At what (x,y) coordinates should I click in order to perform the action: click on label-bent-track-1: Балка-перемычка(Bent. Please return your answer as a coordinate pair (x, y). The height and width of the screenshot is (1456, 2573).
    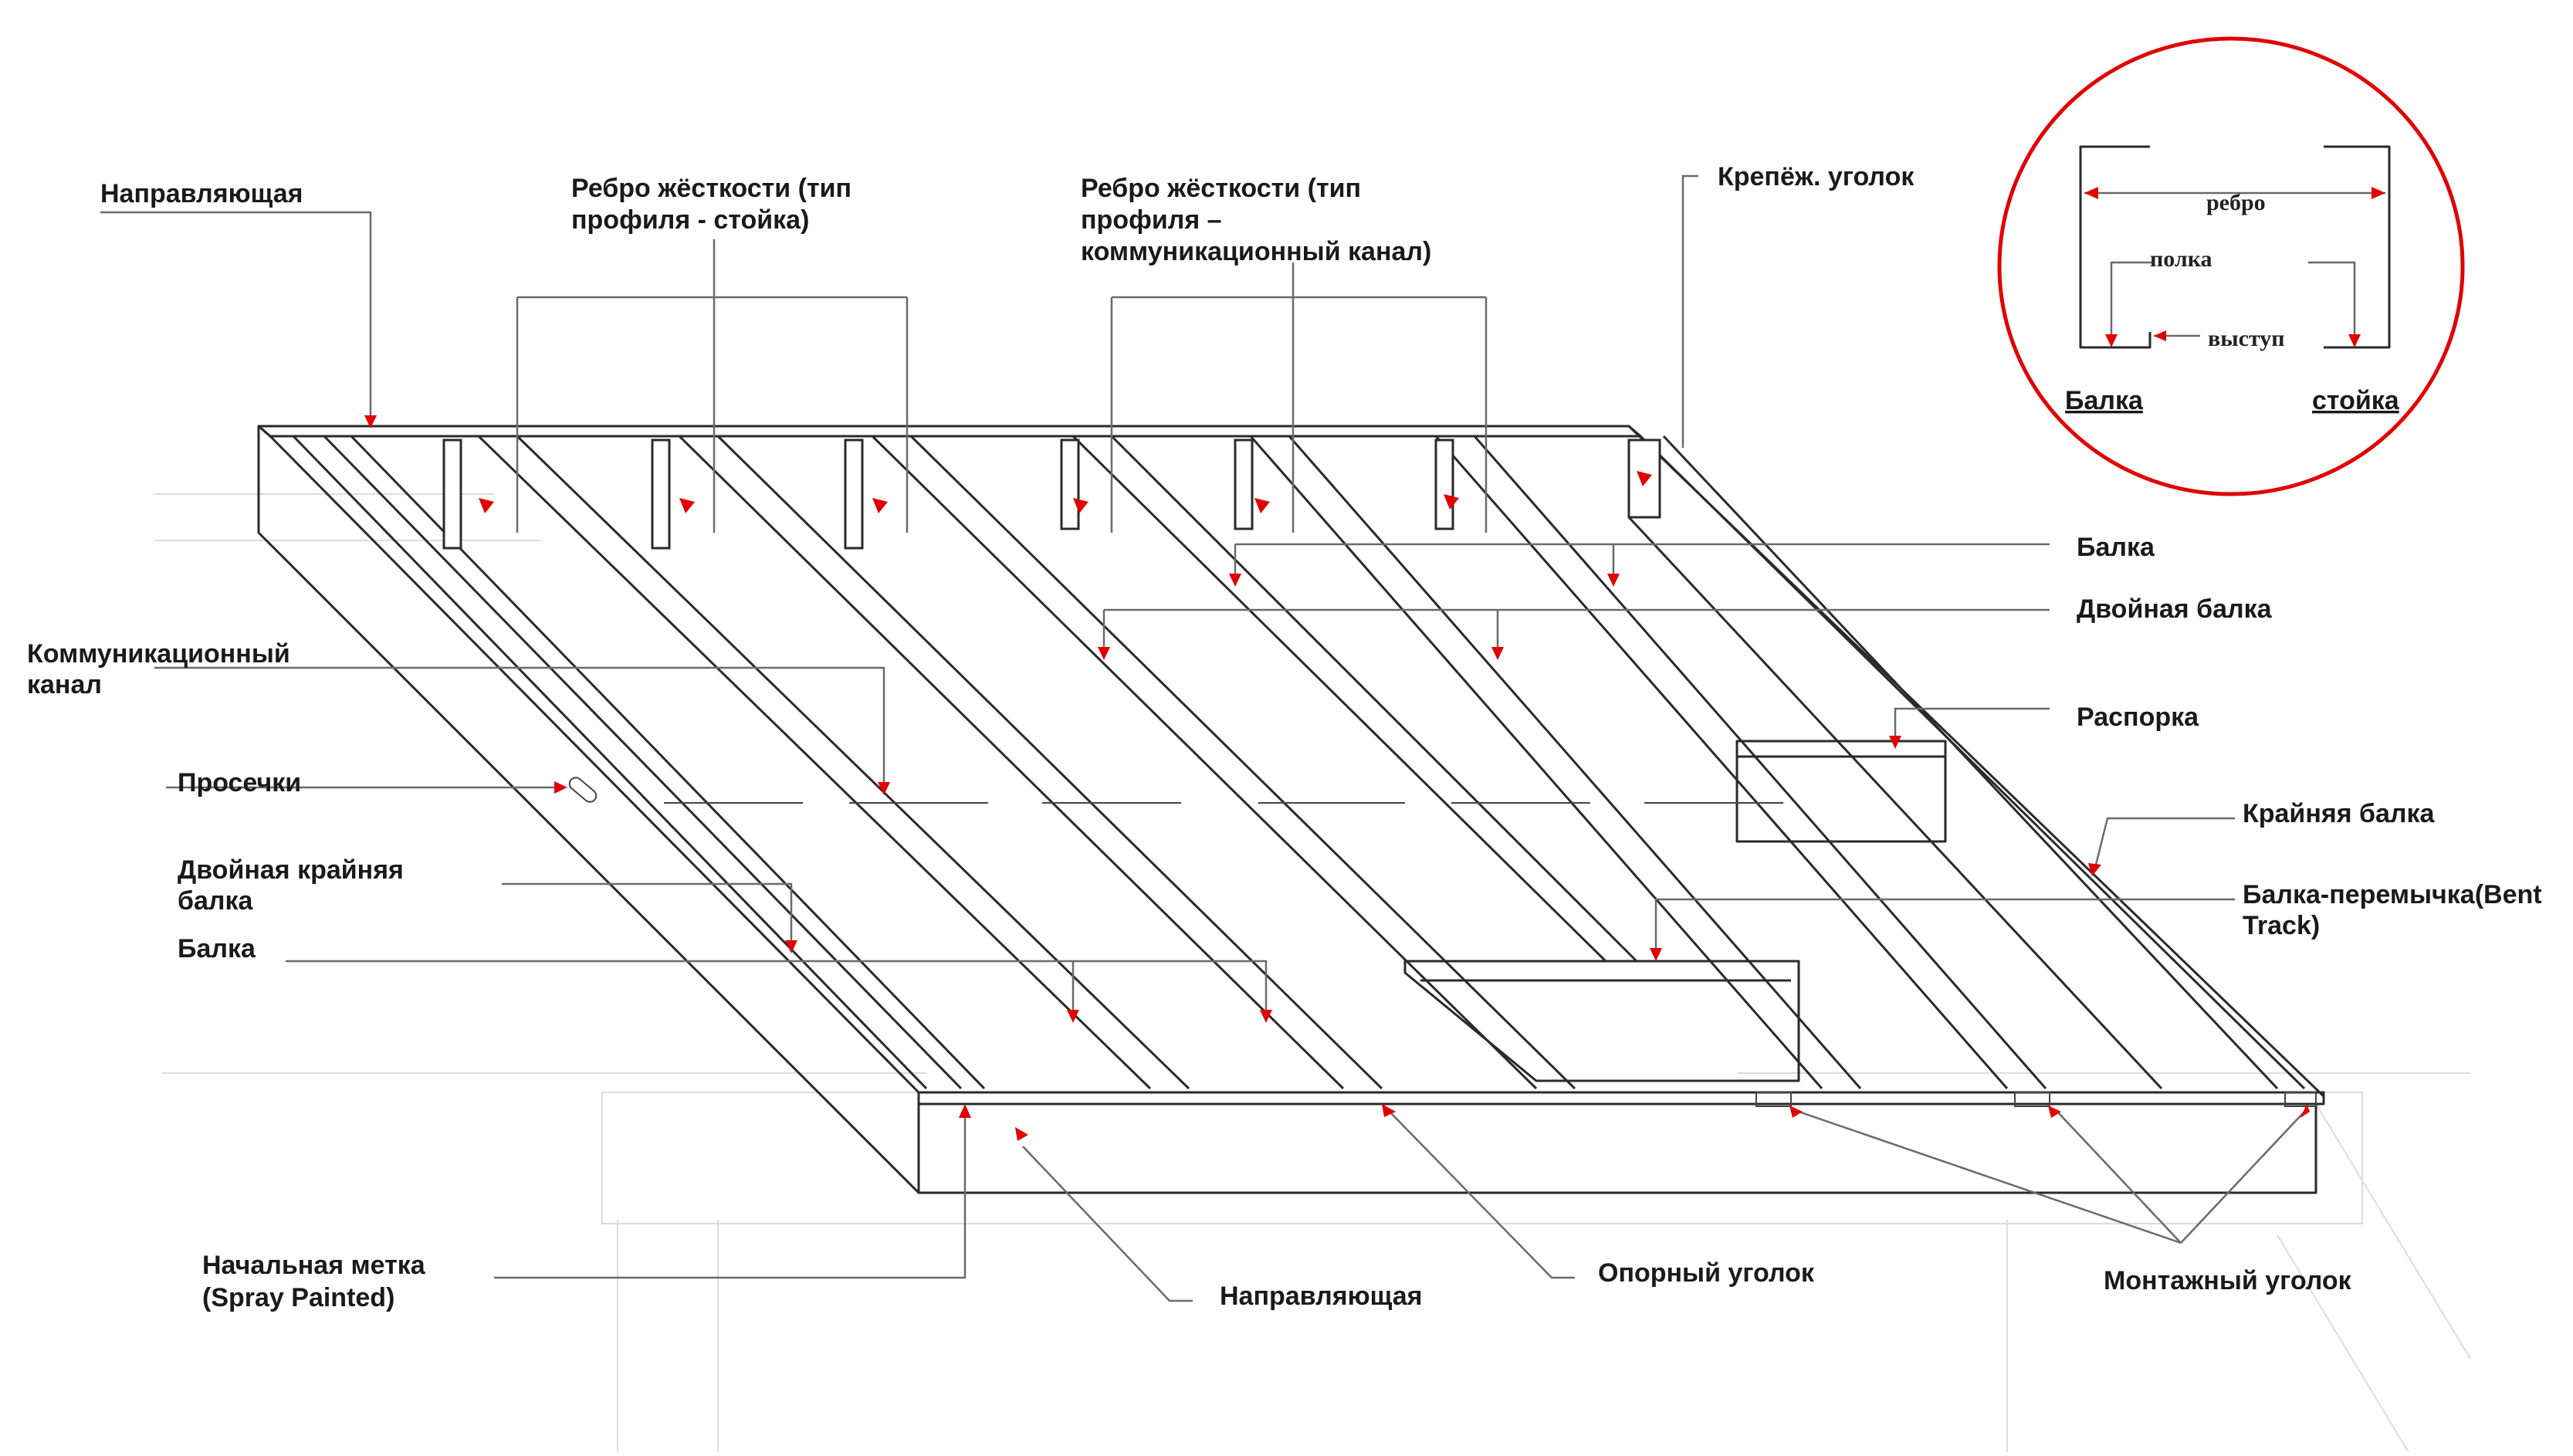
    Looking at the image, I should click on (2392, 894).